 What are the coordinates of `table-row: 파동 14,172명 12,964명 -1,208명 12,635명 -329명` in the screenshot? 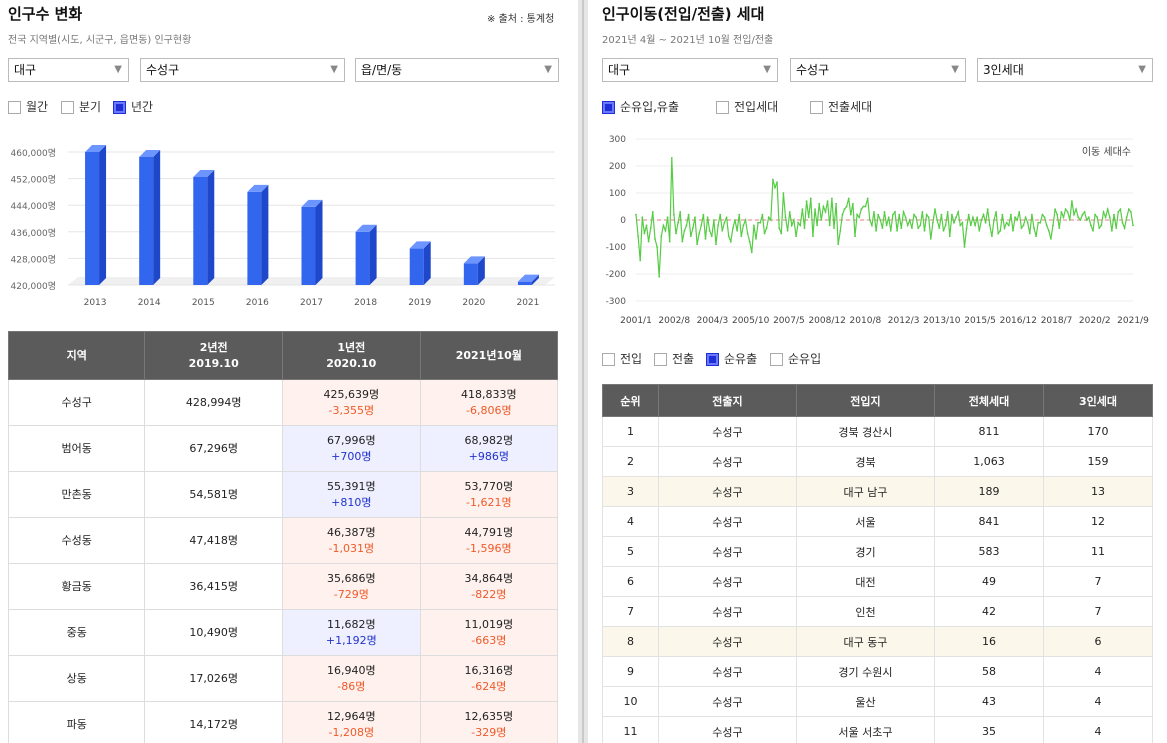 It's located at (283, 722).